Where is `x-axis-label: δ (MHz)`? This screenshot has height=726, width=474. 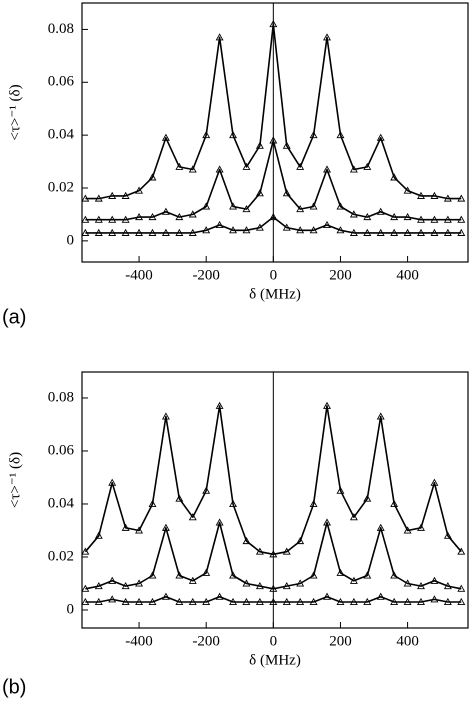
x-axis-label: δ (MHz) is located at coordinates (275, 294).